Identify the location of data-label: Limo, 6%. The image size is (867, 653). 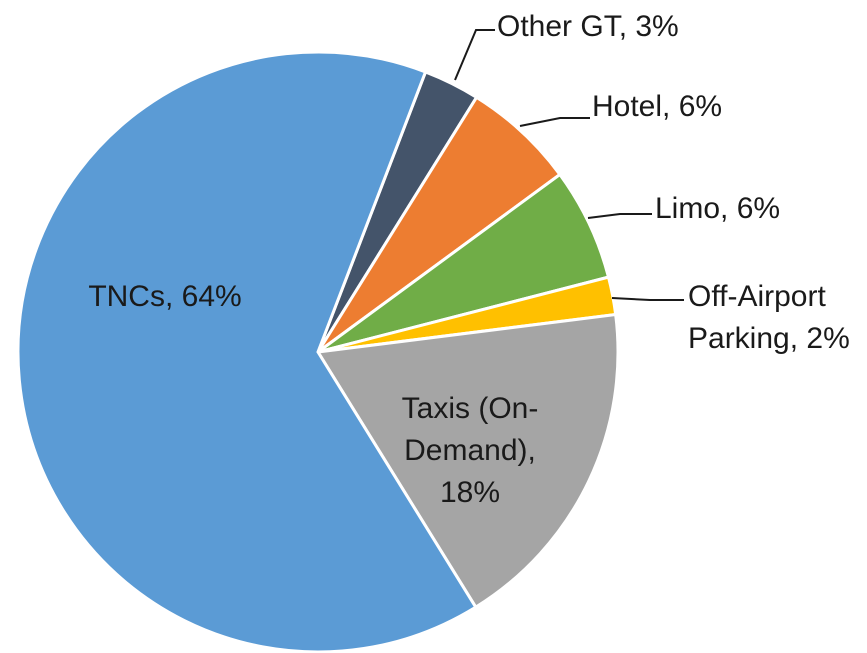
(717, 208).